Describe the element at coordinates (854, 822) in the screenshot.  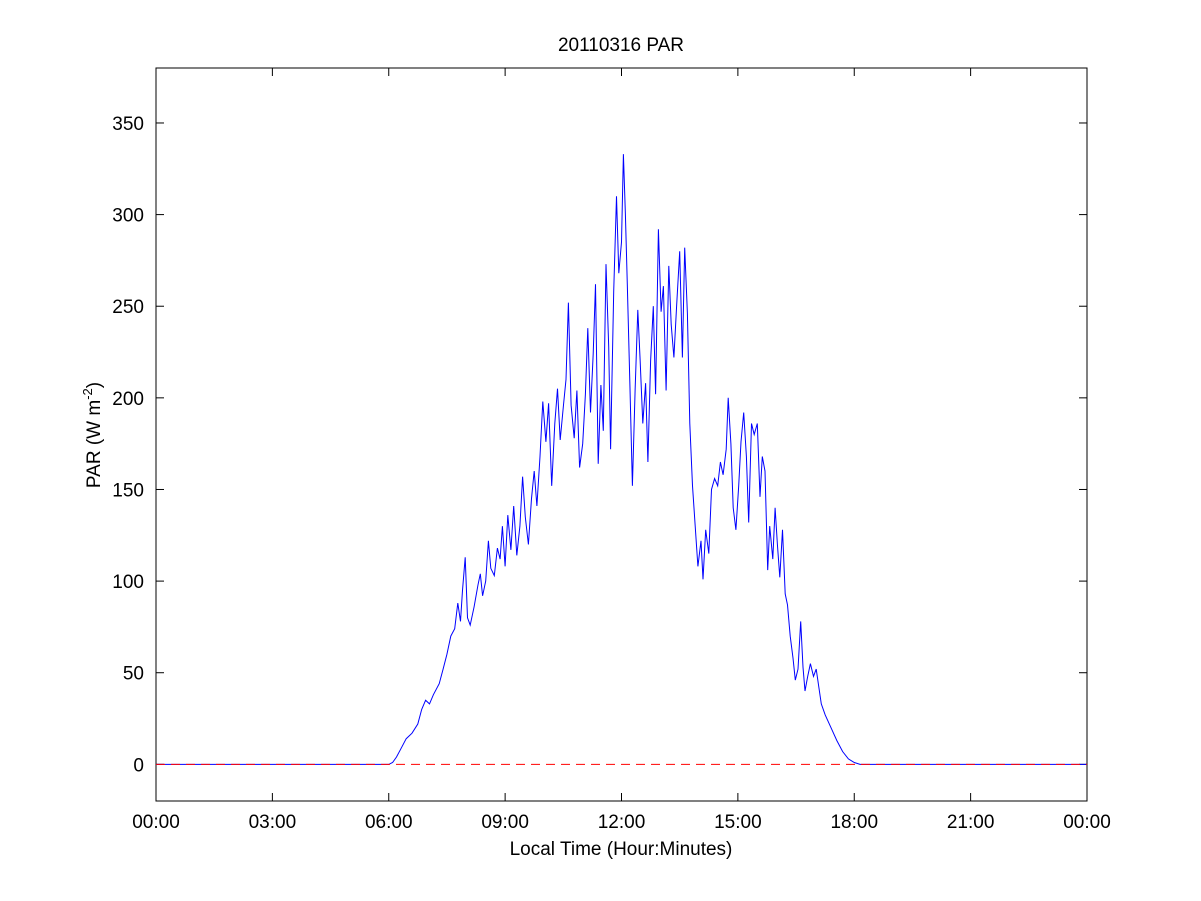
I see `x-tick-label: 18:00` at that location.